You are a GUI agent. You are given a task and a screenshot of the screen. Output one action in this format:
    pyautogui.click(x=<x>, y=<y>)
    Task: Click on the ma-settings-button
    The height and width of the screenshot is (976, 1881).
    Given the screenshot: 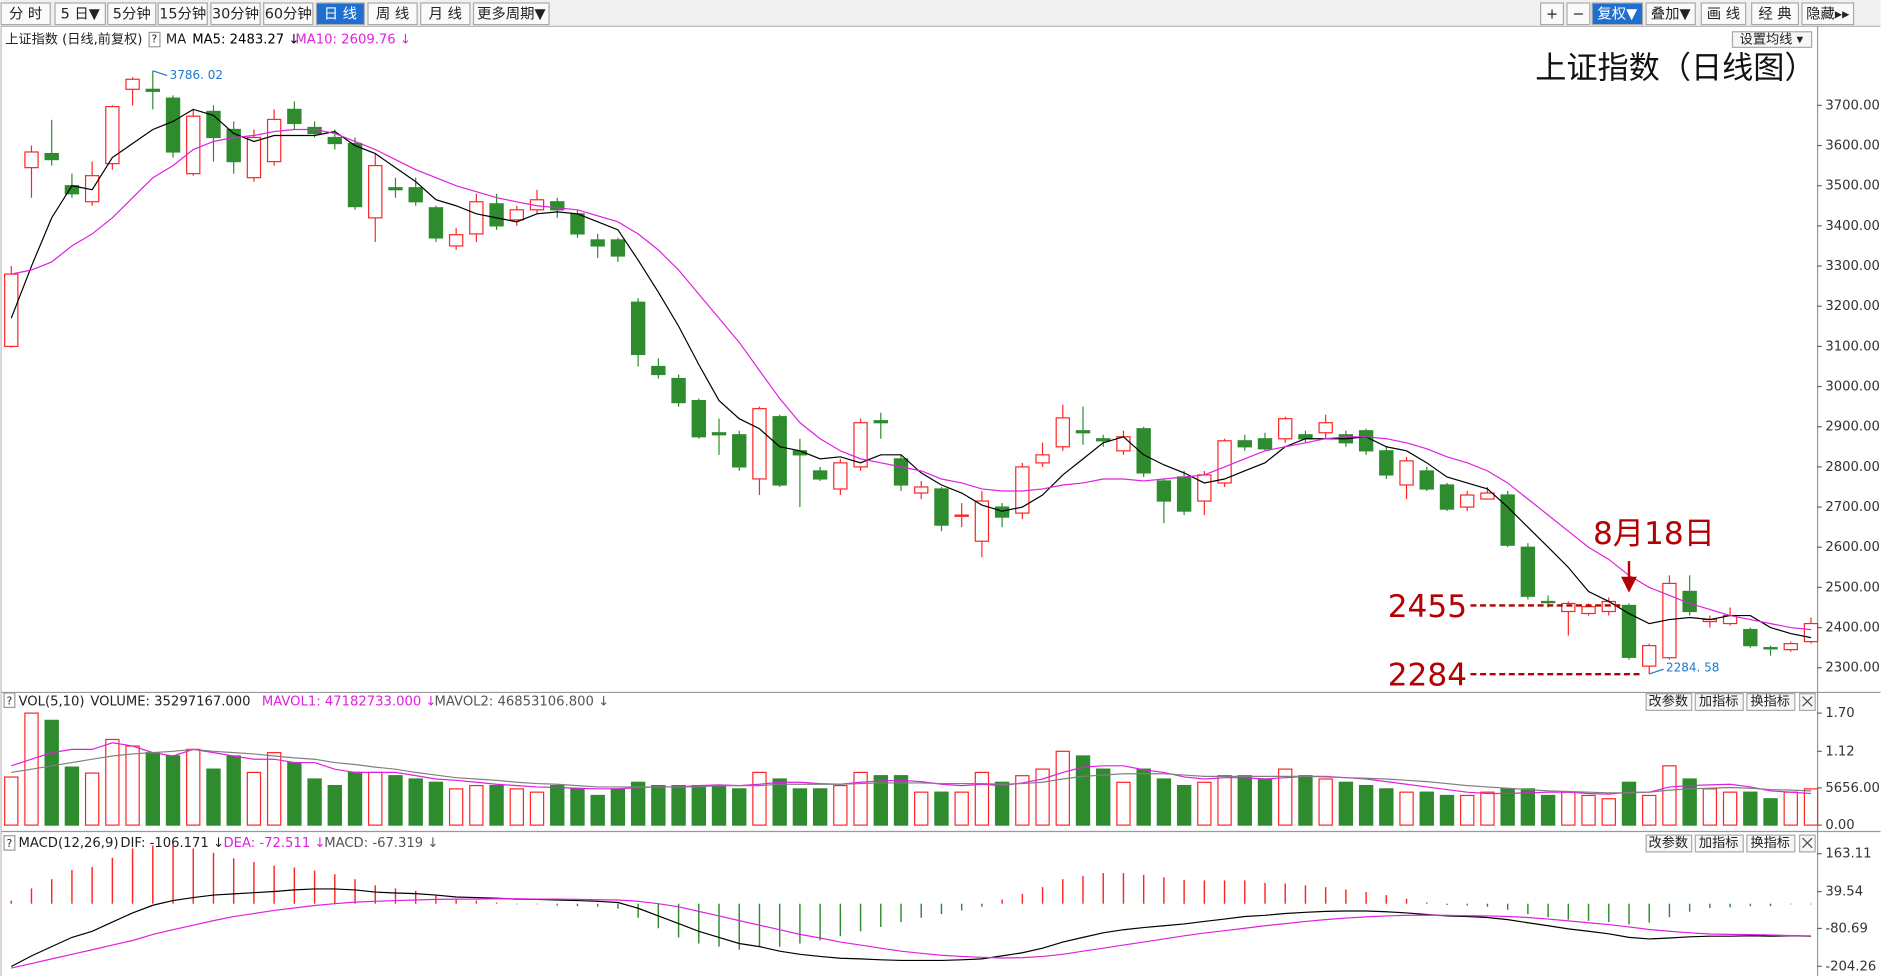 What is the action you would take?
    pyautogui.click(x=1772, y=39)
    